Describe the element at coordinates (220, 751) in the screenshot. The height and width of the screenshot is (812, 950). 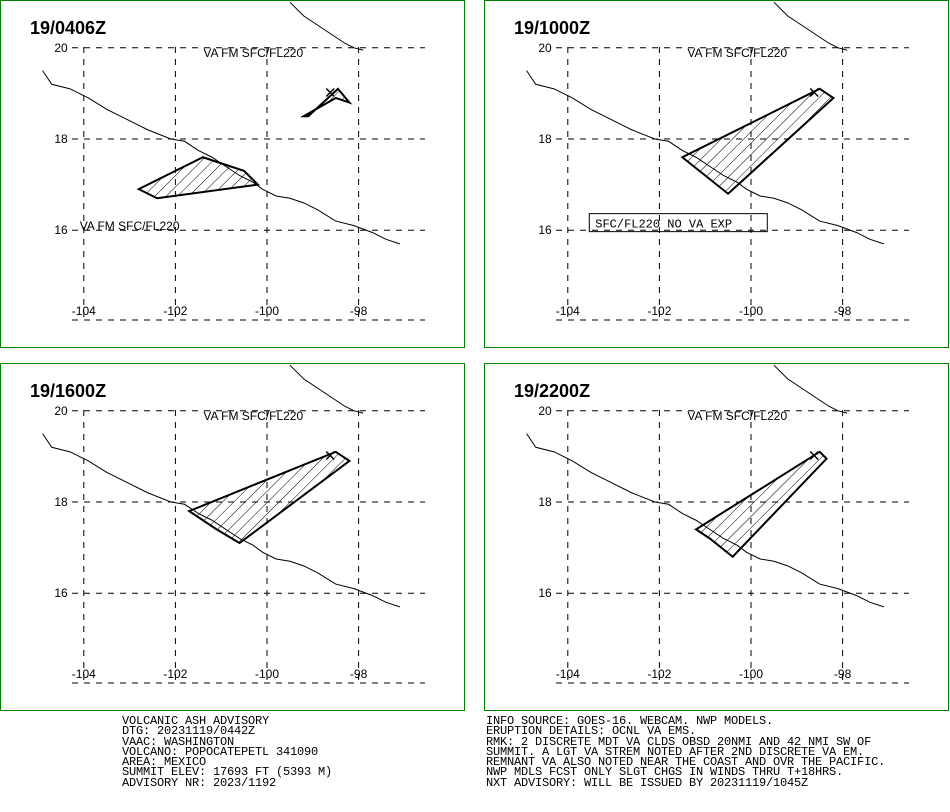
I see `advisory-left-line: VOLCANO: POPOCATEPETL 341090` at that location.